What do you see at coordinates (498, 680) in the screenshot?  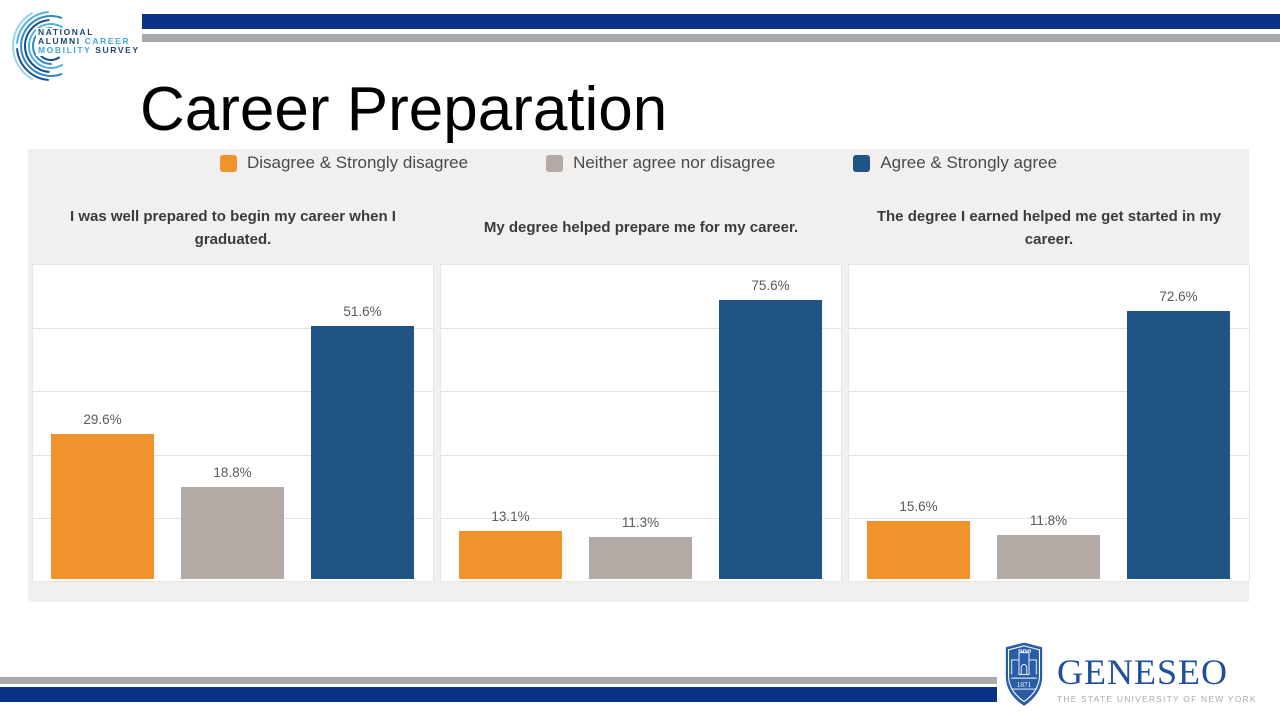 I see `bottom-accent-bar-gray` at bounding box center [498, 680].